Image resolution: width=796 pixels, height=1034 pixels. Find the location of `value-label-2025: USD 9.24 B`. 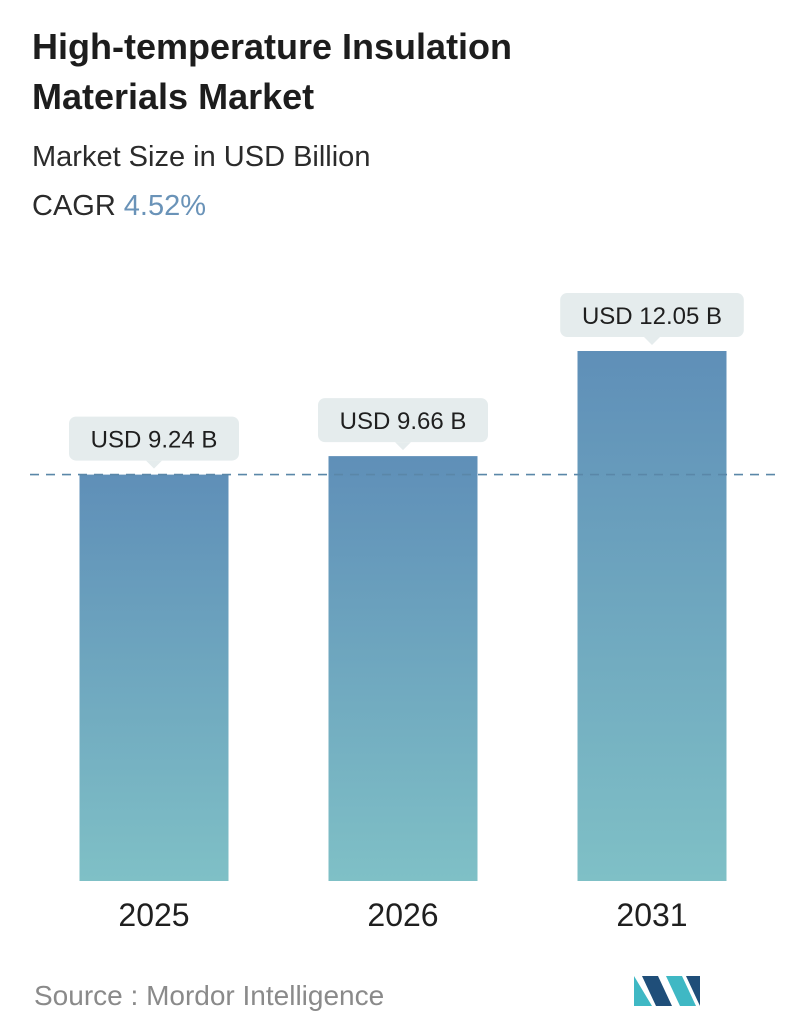

value-label-2025: USD 9.24 B is located at coordinates (154, 442).